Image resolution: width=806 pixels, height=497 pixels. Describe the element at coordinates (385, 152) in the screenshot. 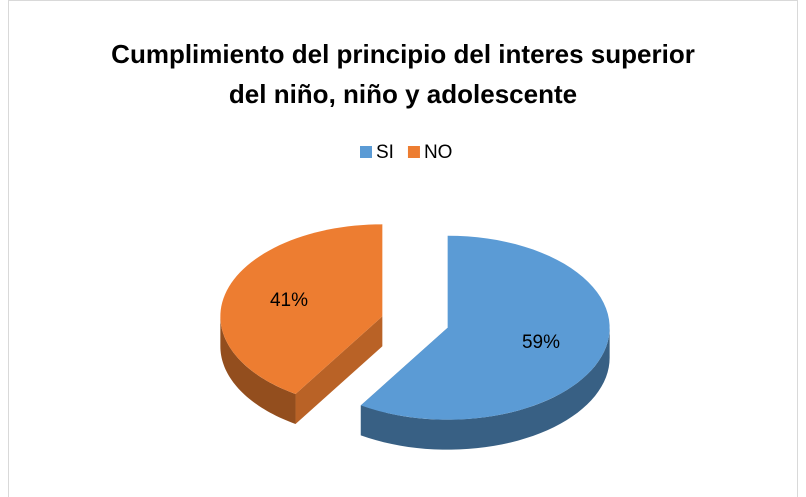

I see `legend-label: SI` at that location.